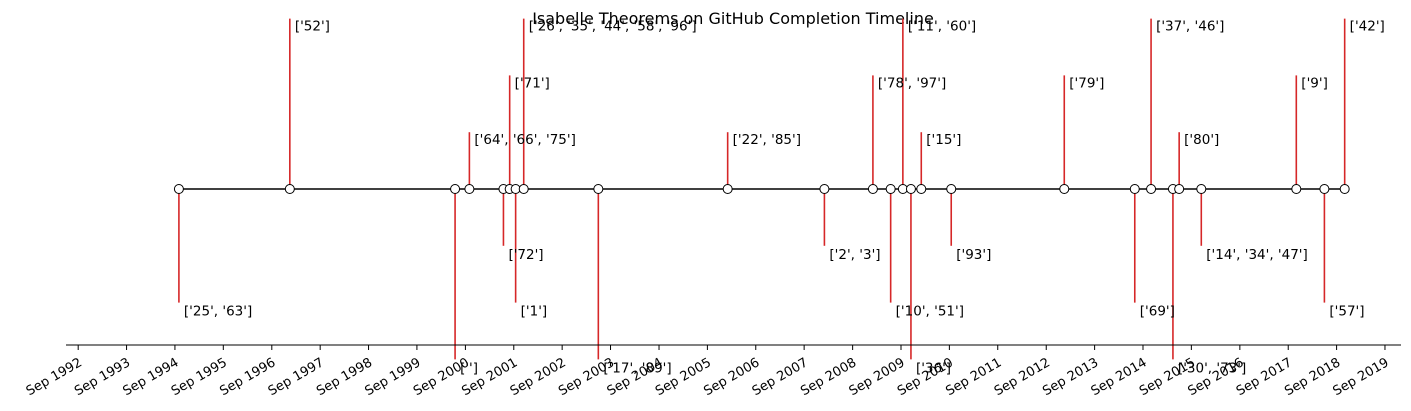  I want to click on event-label: ['52'], so click(312, 27).